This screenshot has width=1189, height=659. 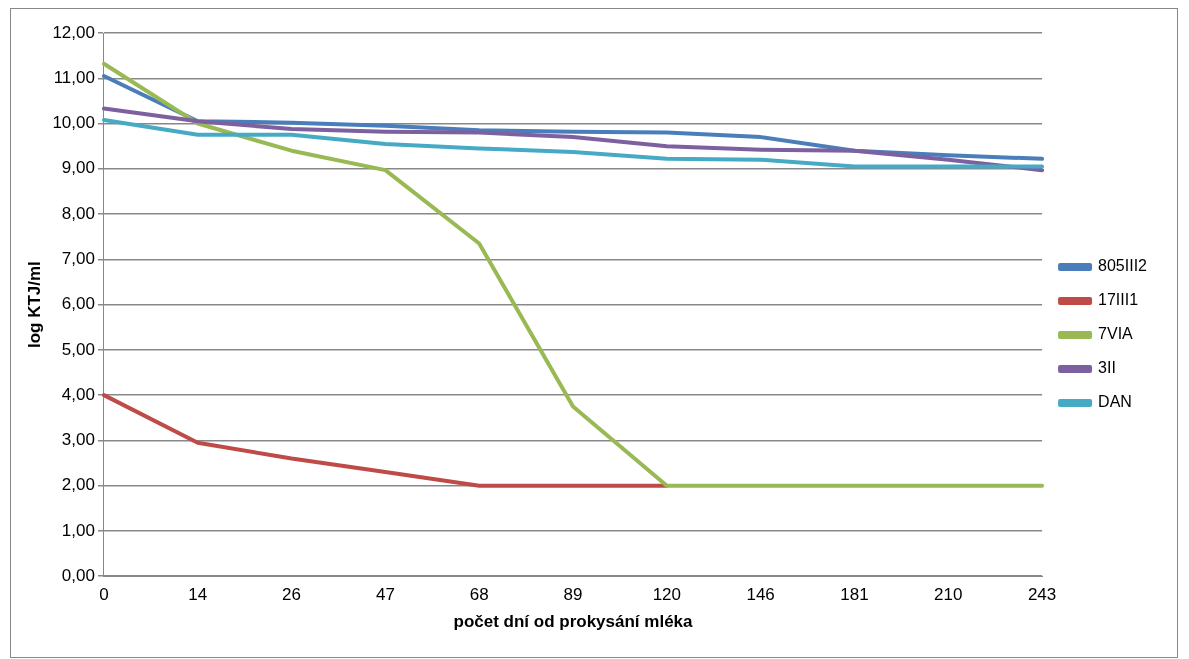 What do you see at coordinates (198, 595) in the screenshot?
I see `x-tick-label: 14` at bounding box center [198, 595].